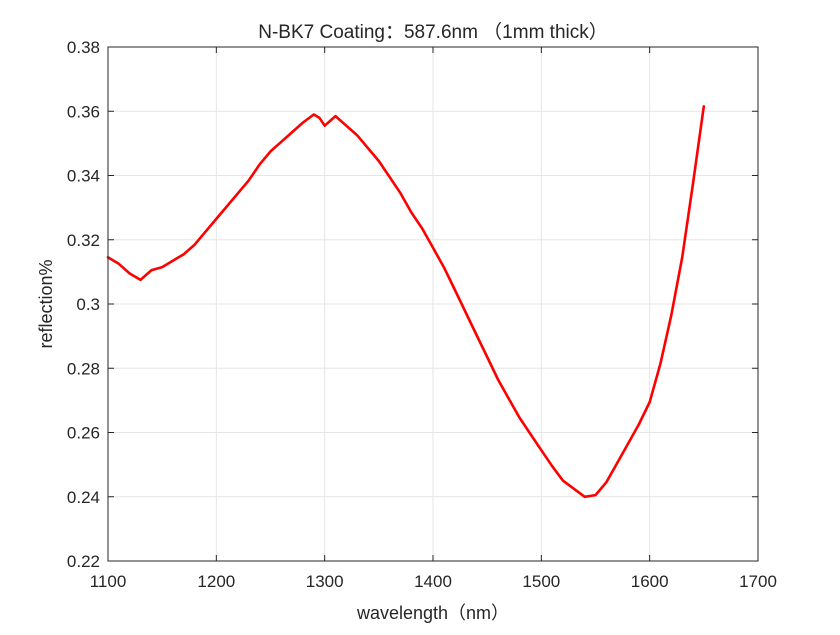  I want to click on x-tick-label: 1100, so click(108, 581).